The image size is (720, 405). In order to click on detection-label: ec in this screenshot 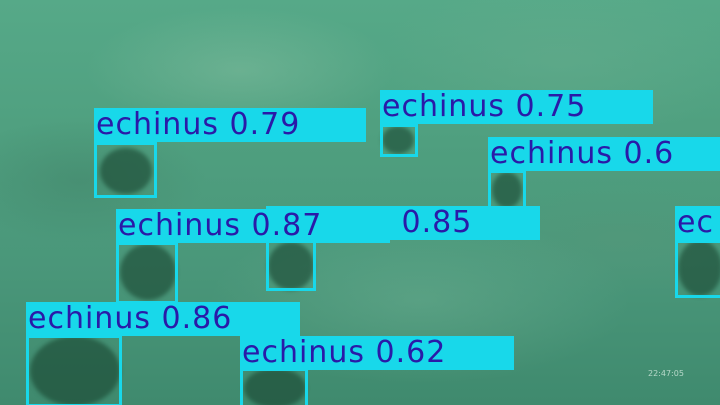, I will do `click(697, 223)`.